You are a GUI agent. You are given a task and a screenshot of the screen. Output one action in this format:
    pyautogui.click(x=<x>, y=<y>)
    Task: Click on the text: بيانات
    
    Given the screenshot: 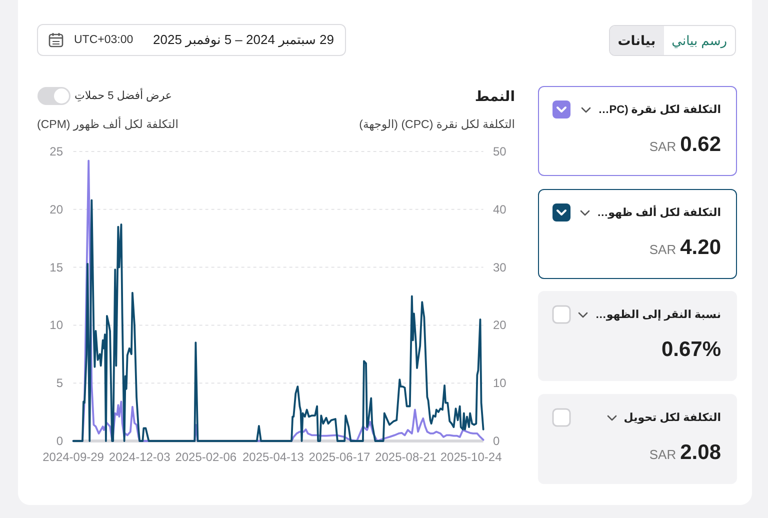 What is the action you would take?
    pyautogui.click(x=637, y=40)
    